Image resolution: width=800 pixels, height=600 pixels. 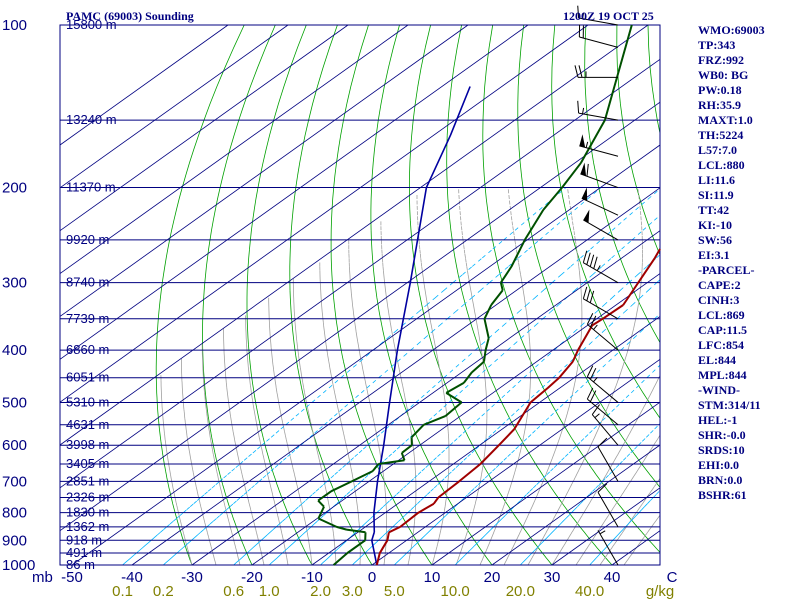 I want to click on height-label: 6860 m, so click(x=87, y=349).